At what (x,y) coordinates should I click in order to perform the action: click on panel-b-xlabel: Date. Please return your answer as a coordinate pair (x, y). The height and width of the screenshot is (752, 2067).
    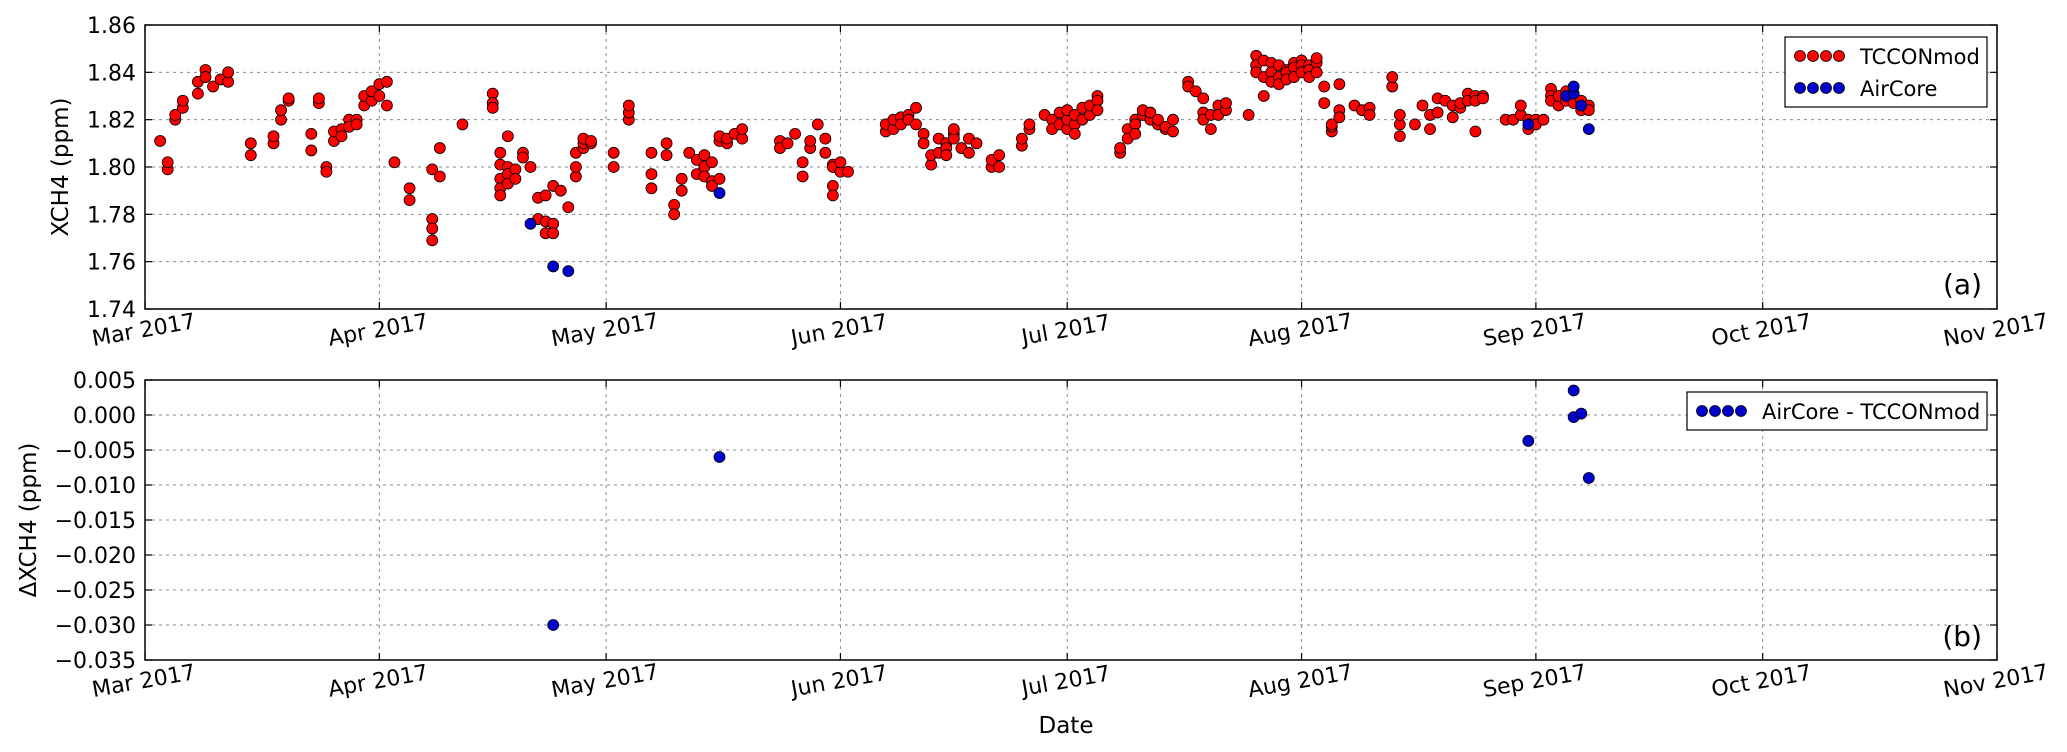
    Looking at the image, I should click on (1066, 726).